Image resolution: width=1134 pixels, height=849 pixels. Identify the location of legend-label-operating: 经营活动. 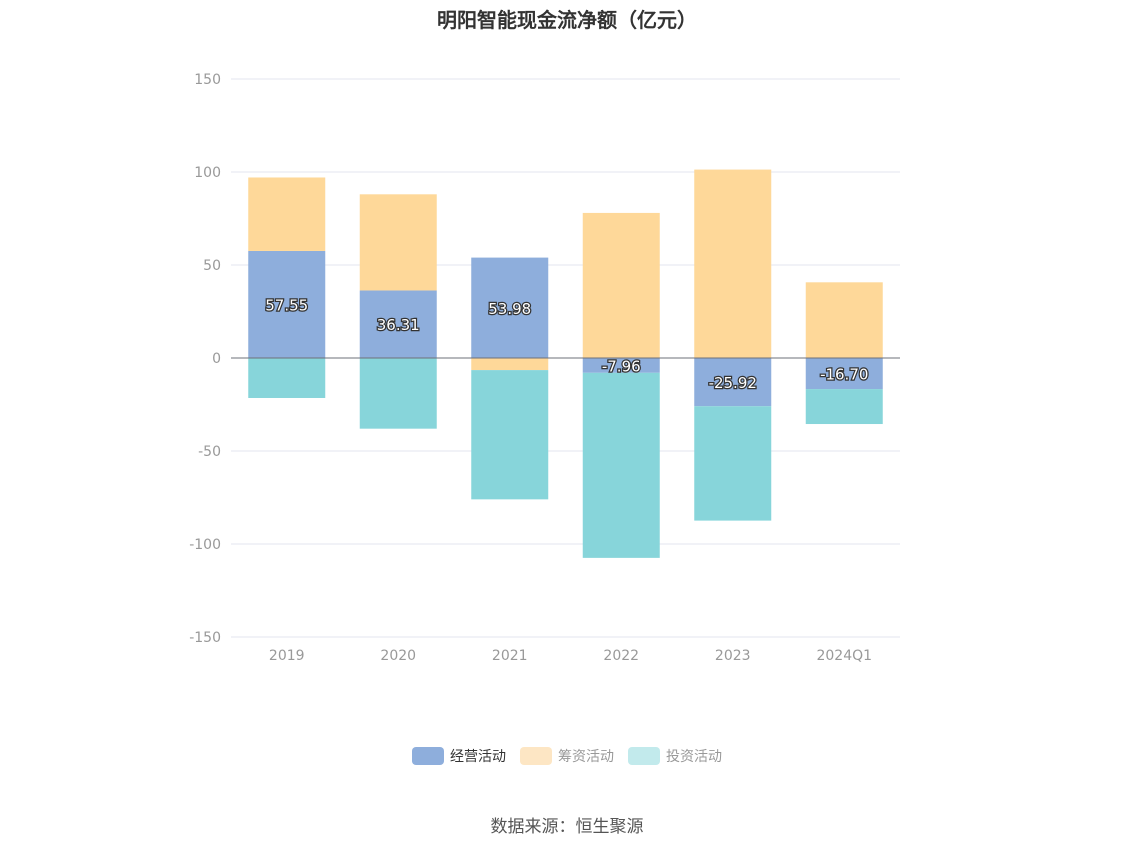
(478, 757).